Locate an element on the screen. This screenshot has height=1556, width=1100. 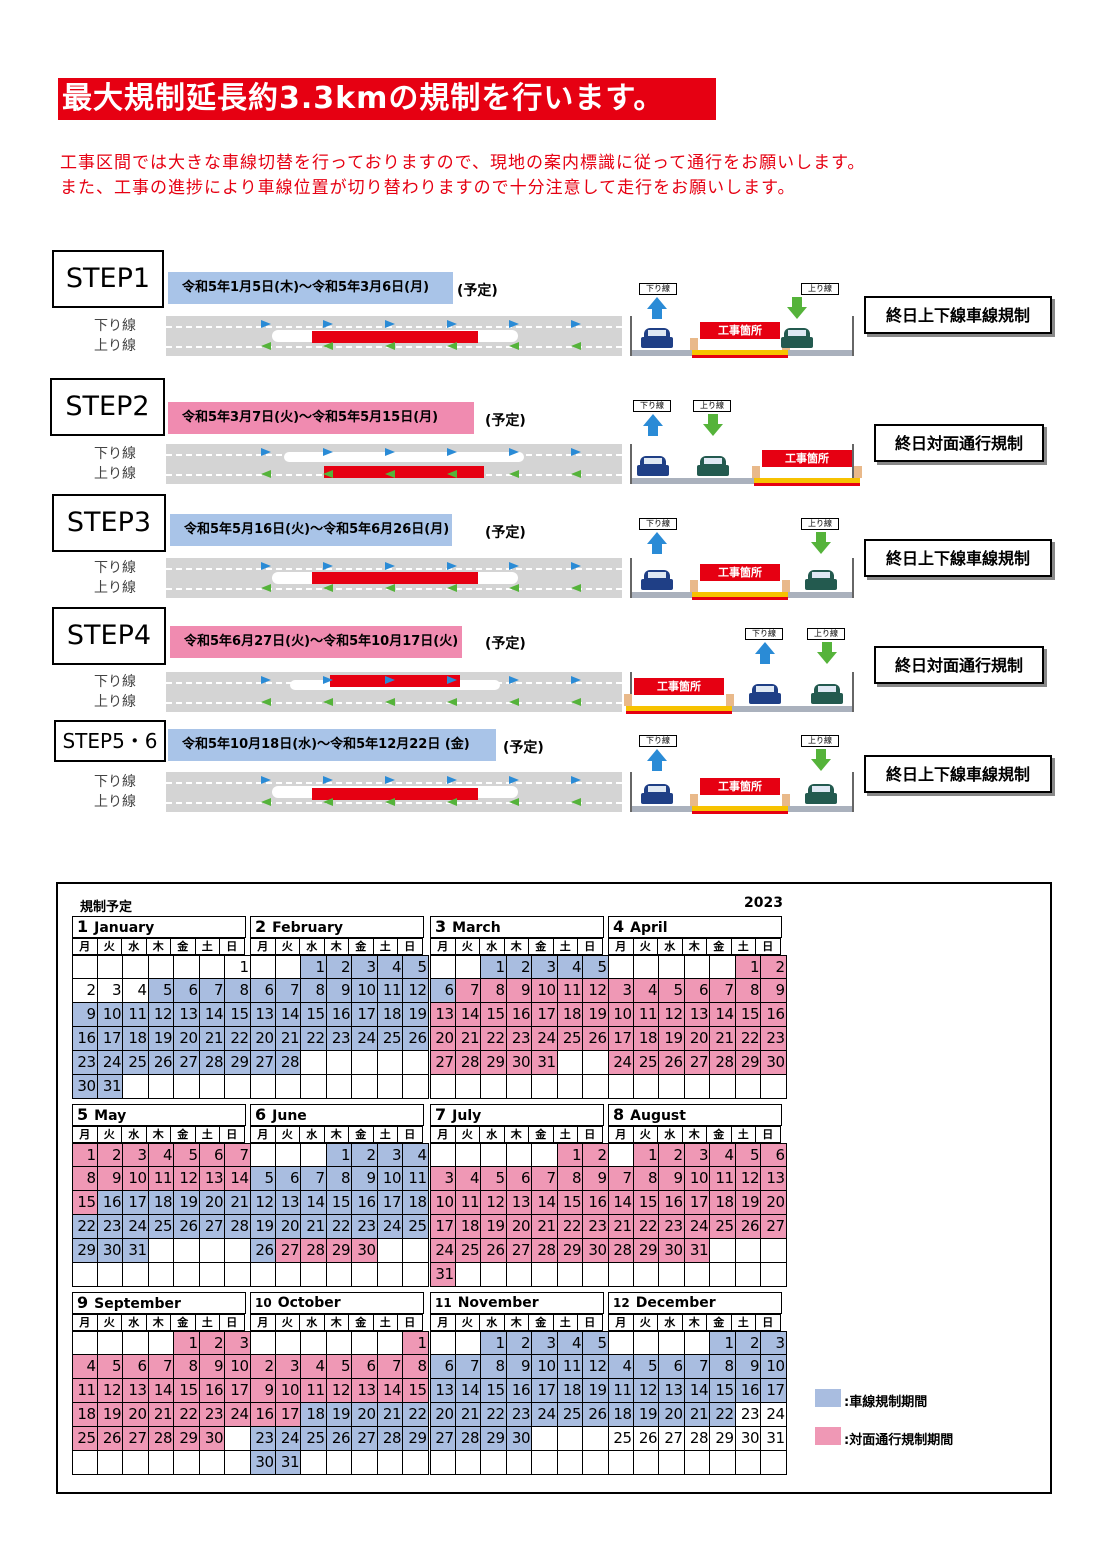
month-header: 2 February is located at coordinates (337, 927).